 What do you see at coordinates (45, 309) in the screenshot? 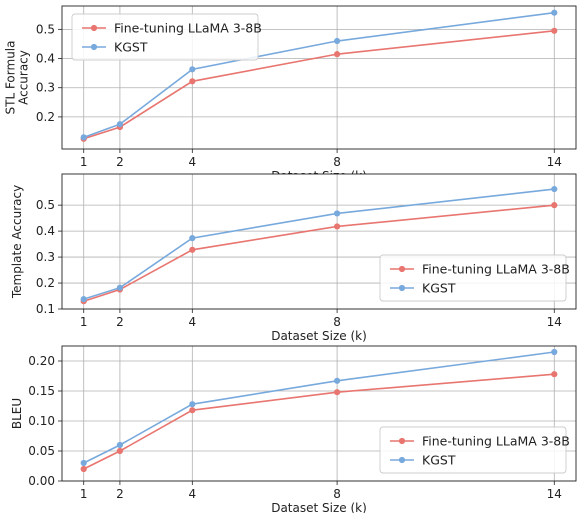
I see `y-tick-label: 0.1` at bounding box center [45, 309].